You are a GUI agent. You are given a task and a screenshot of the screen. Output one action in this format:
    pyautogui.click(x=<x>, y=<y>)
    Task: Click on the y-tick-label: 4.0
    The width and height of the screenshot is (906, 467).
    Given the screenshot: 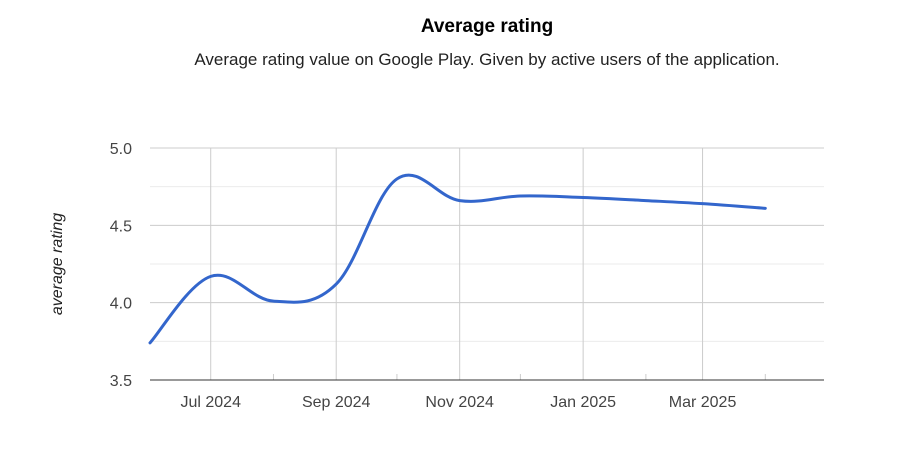 What is the action you would take?
    pyautogui.click(x=121, y=304)
    